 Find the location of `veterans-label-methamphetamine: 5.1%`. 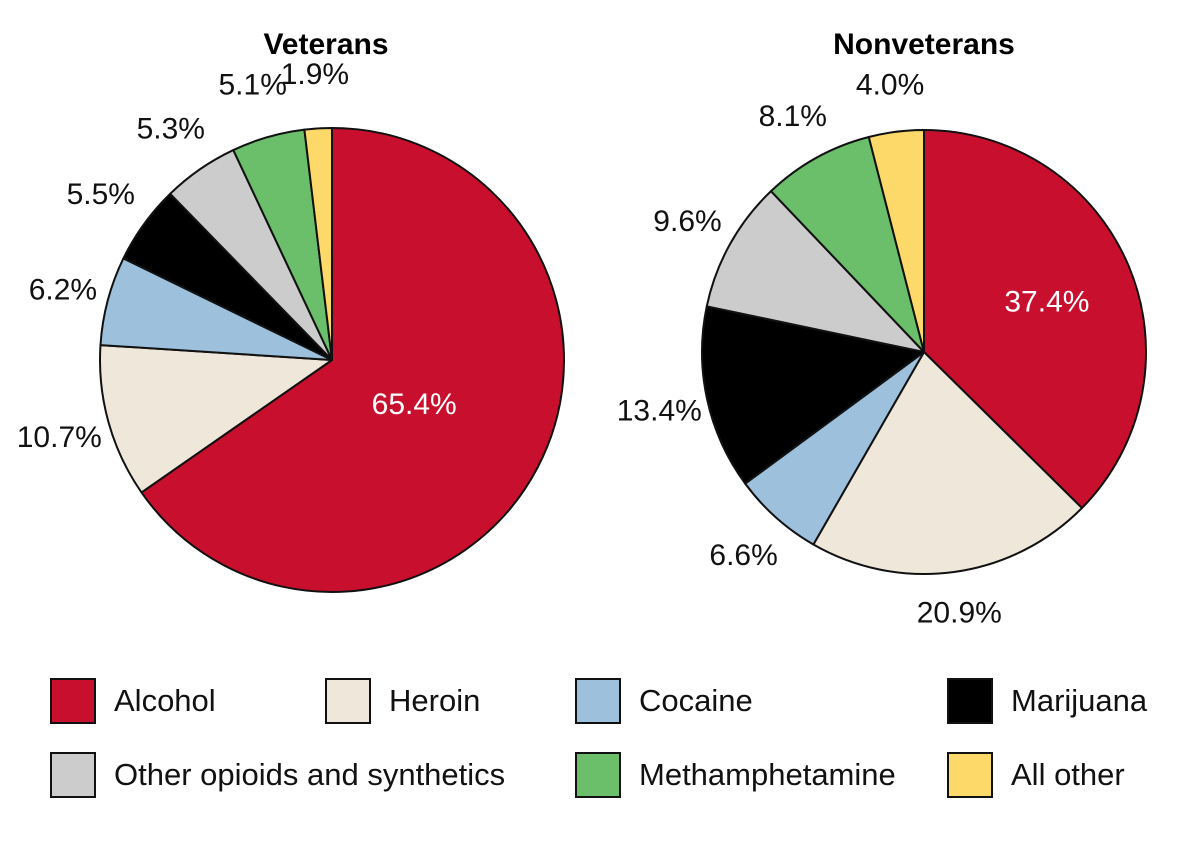

veterans-label-methamphetamine: 5.1% is located at coordinates (253, 85).